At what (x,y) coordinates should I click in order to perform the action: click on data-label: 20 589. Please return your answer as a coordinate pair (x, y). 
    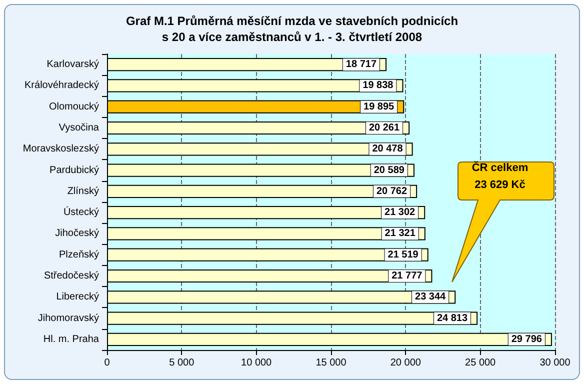
    Looking at the image, I should click on (389, 170).